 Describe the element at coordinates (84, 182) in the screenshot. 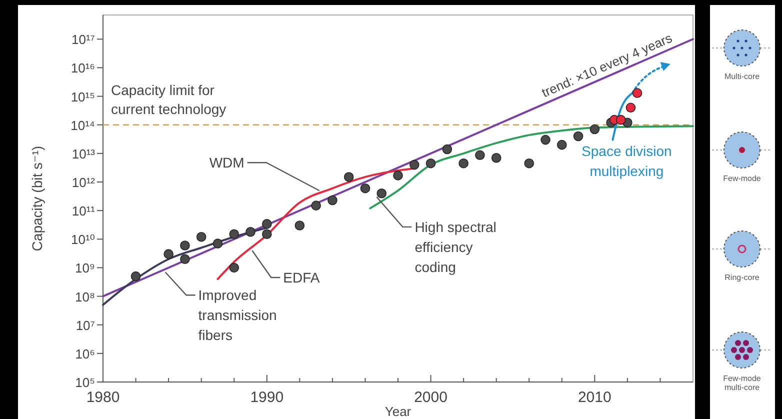

I see `y-tick-label: 10¹²` at that location.